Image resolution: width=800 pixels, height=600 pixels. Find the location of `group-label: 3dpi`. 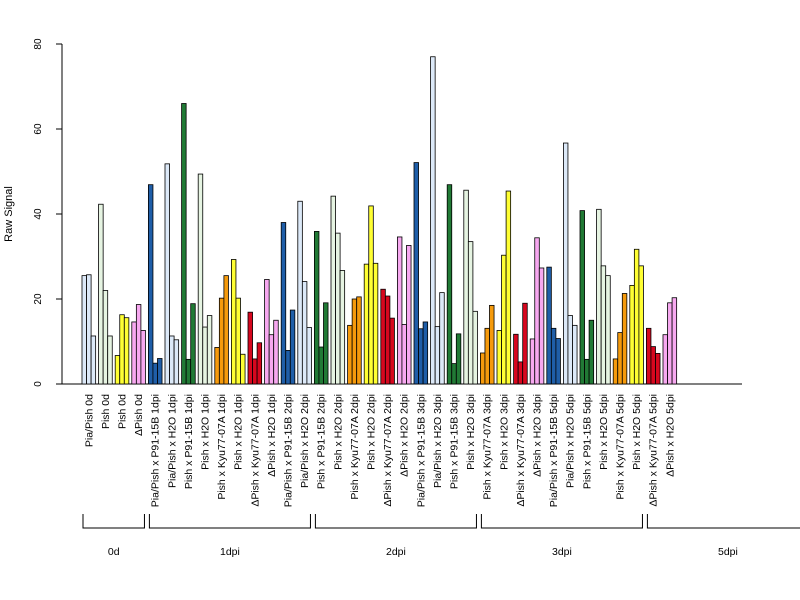

group-label: 3dpi is located at coordinates (562, 552).